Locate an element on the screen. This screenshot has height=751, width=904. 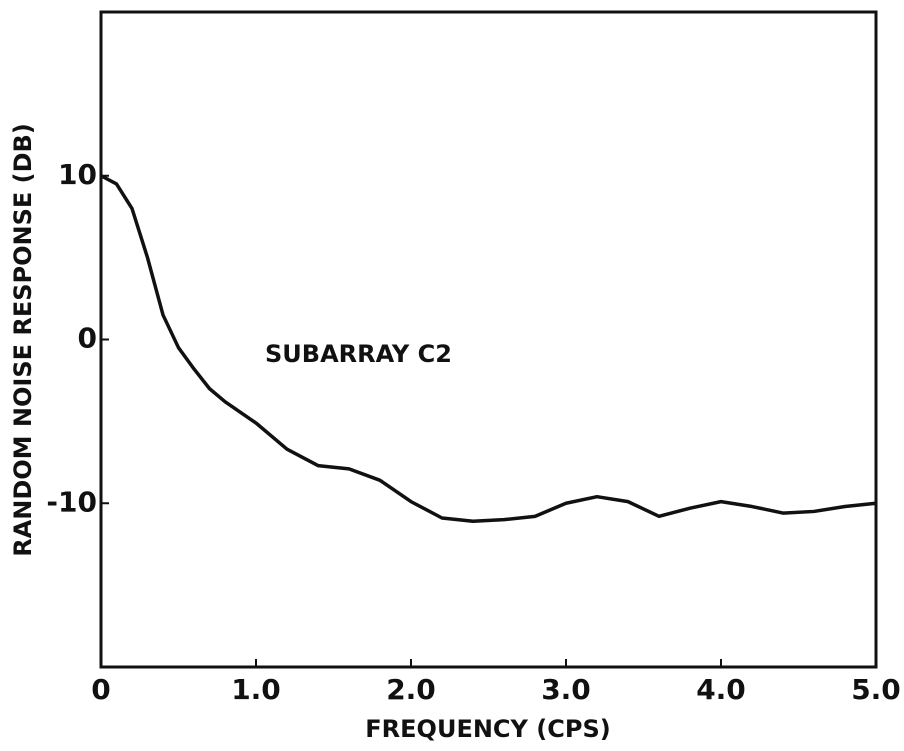
y-axis-label: RANDOM NOISE RESPONSE (DB) is located at coordinates (23, 340).